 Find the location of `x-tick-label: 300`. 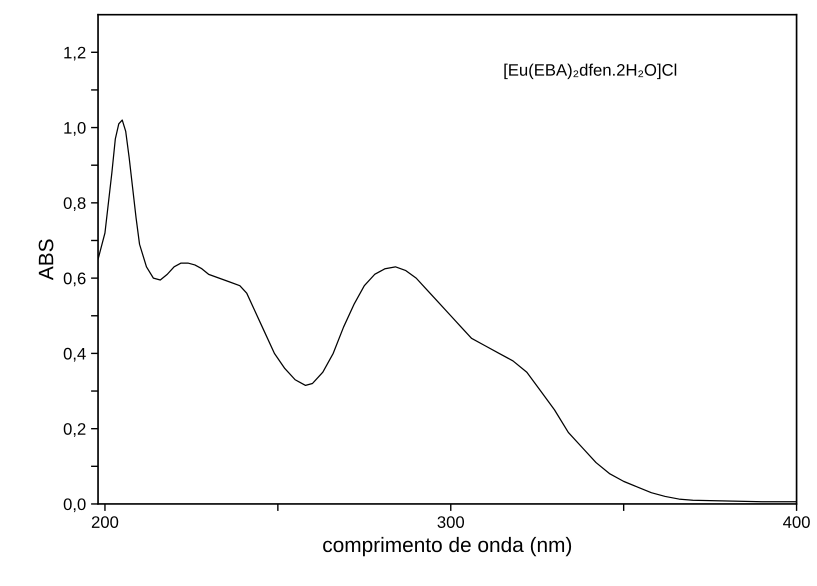

x-tick-label: 300 is located at coordinates (451, 522).